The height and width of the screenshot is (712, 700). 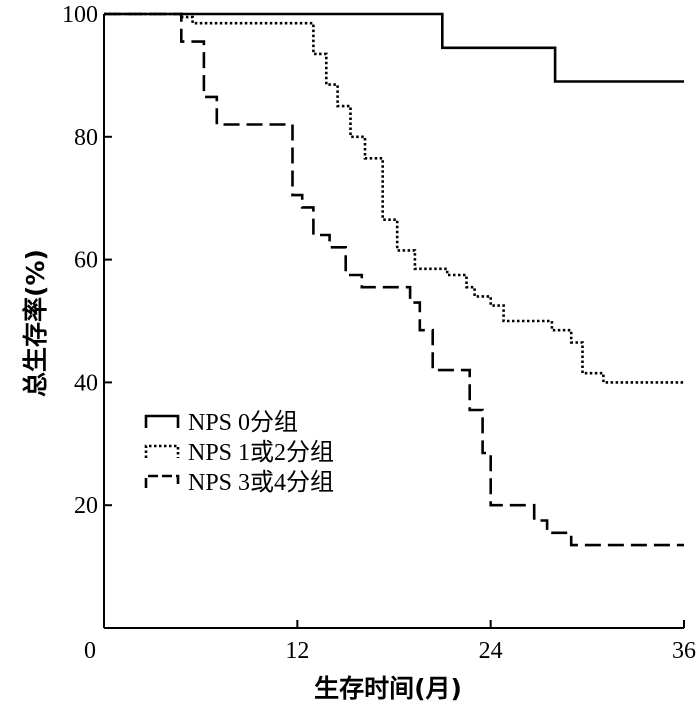 What do you see at coordinates (261, 482) in the screenshot?
I see `legend-label-2: NPS 3或4分组` at bounding box center [261, 482].